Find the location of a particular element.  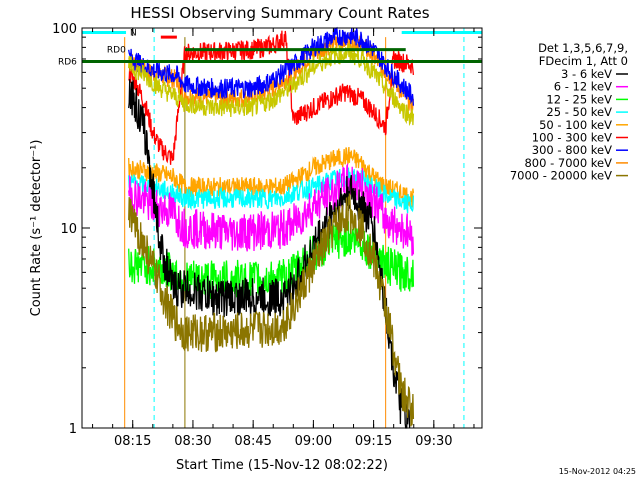

x-tick-label: 09:00 is located at coordinates (313, 441).